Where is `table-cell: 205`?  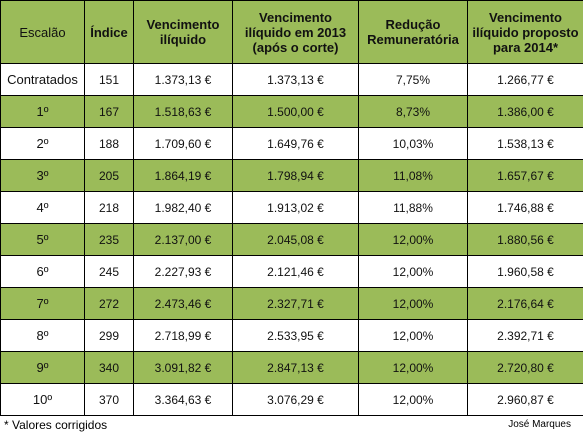 table-cell: 205 is located at coordinates (109, 175).